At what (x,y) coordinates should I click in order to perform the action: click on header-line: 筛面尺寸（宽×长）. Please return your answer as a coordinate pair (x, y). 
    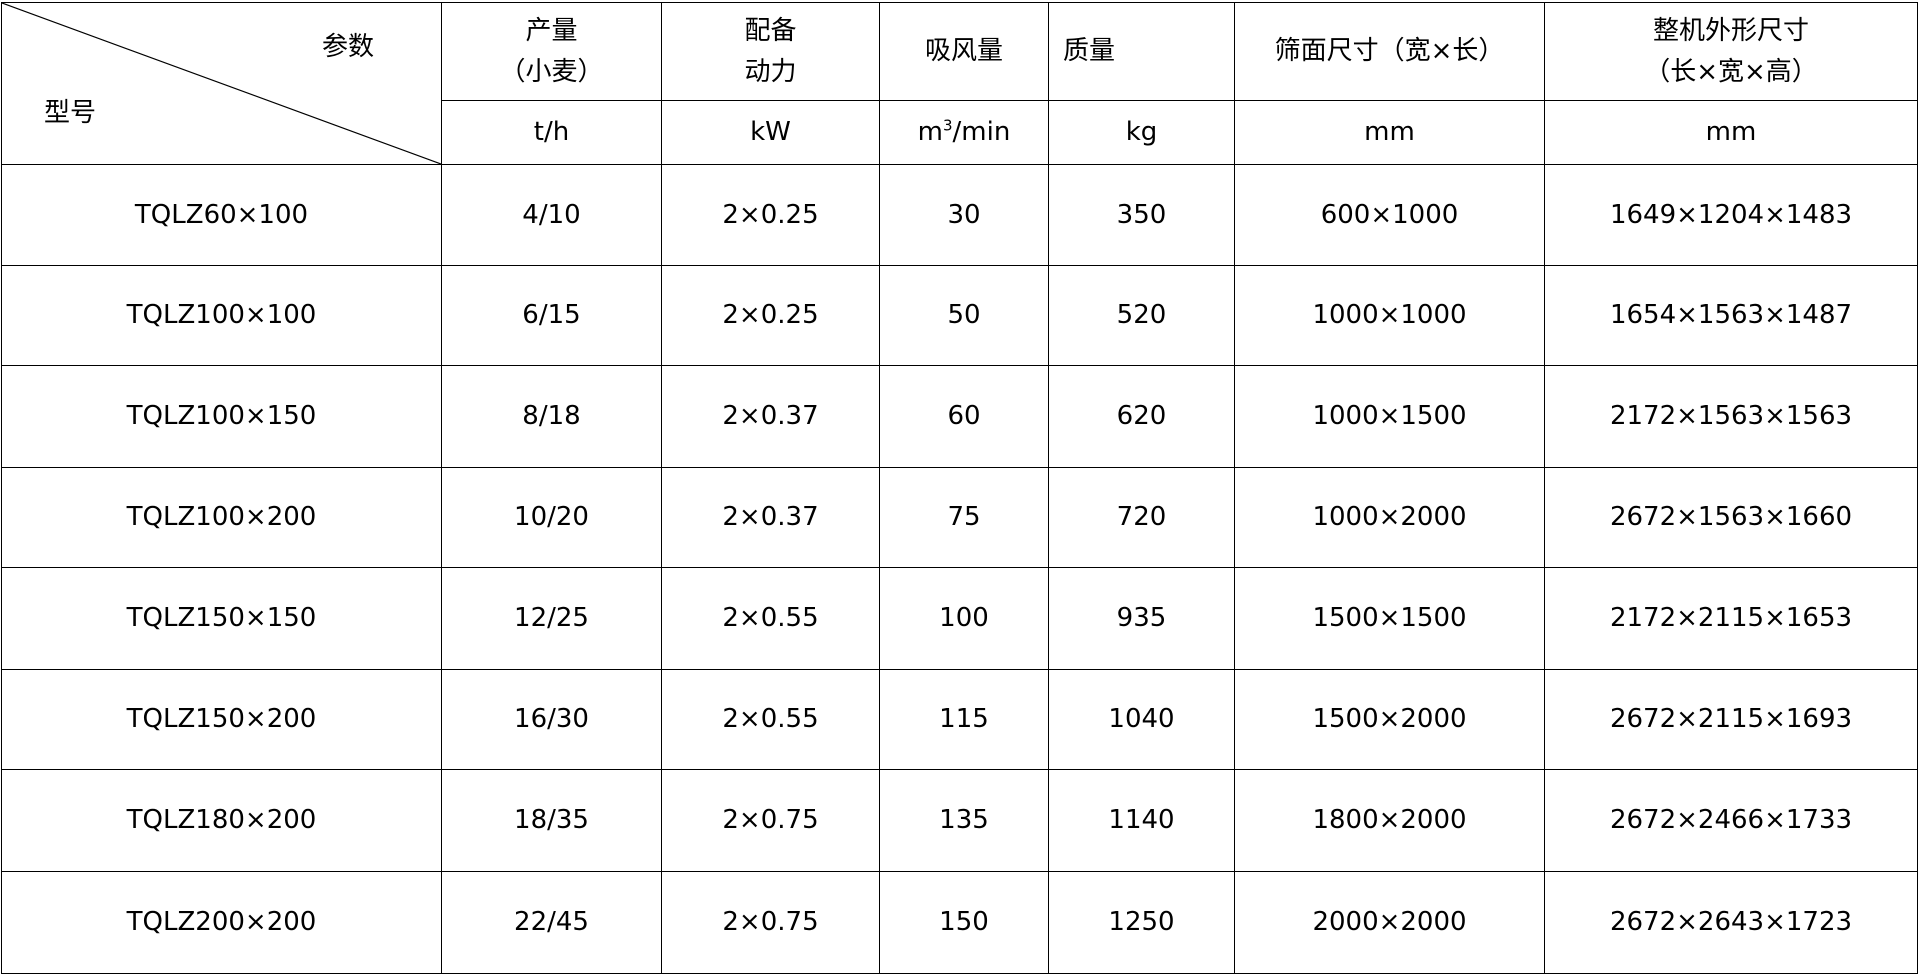
    Looking at the image, I should click on (1389, 51).